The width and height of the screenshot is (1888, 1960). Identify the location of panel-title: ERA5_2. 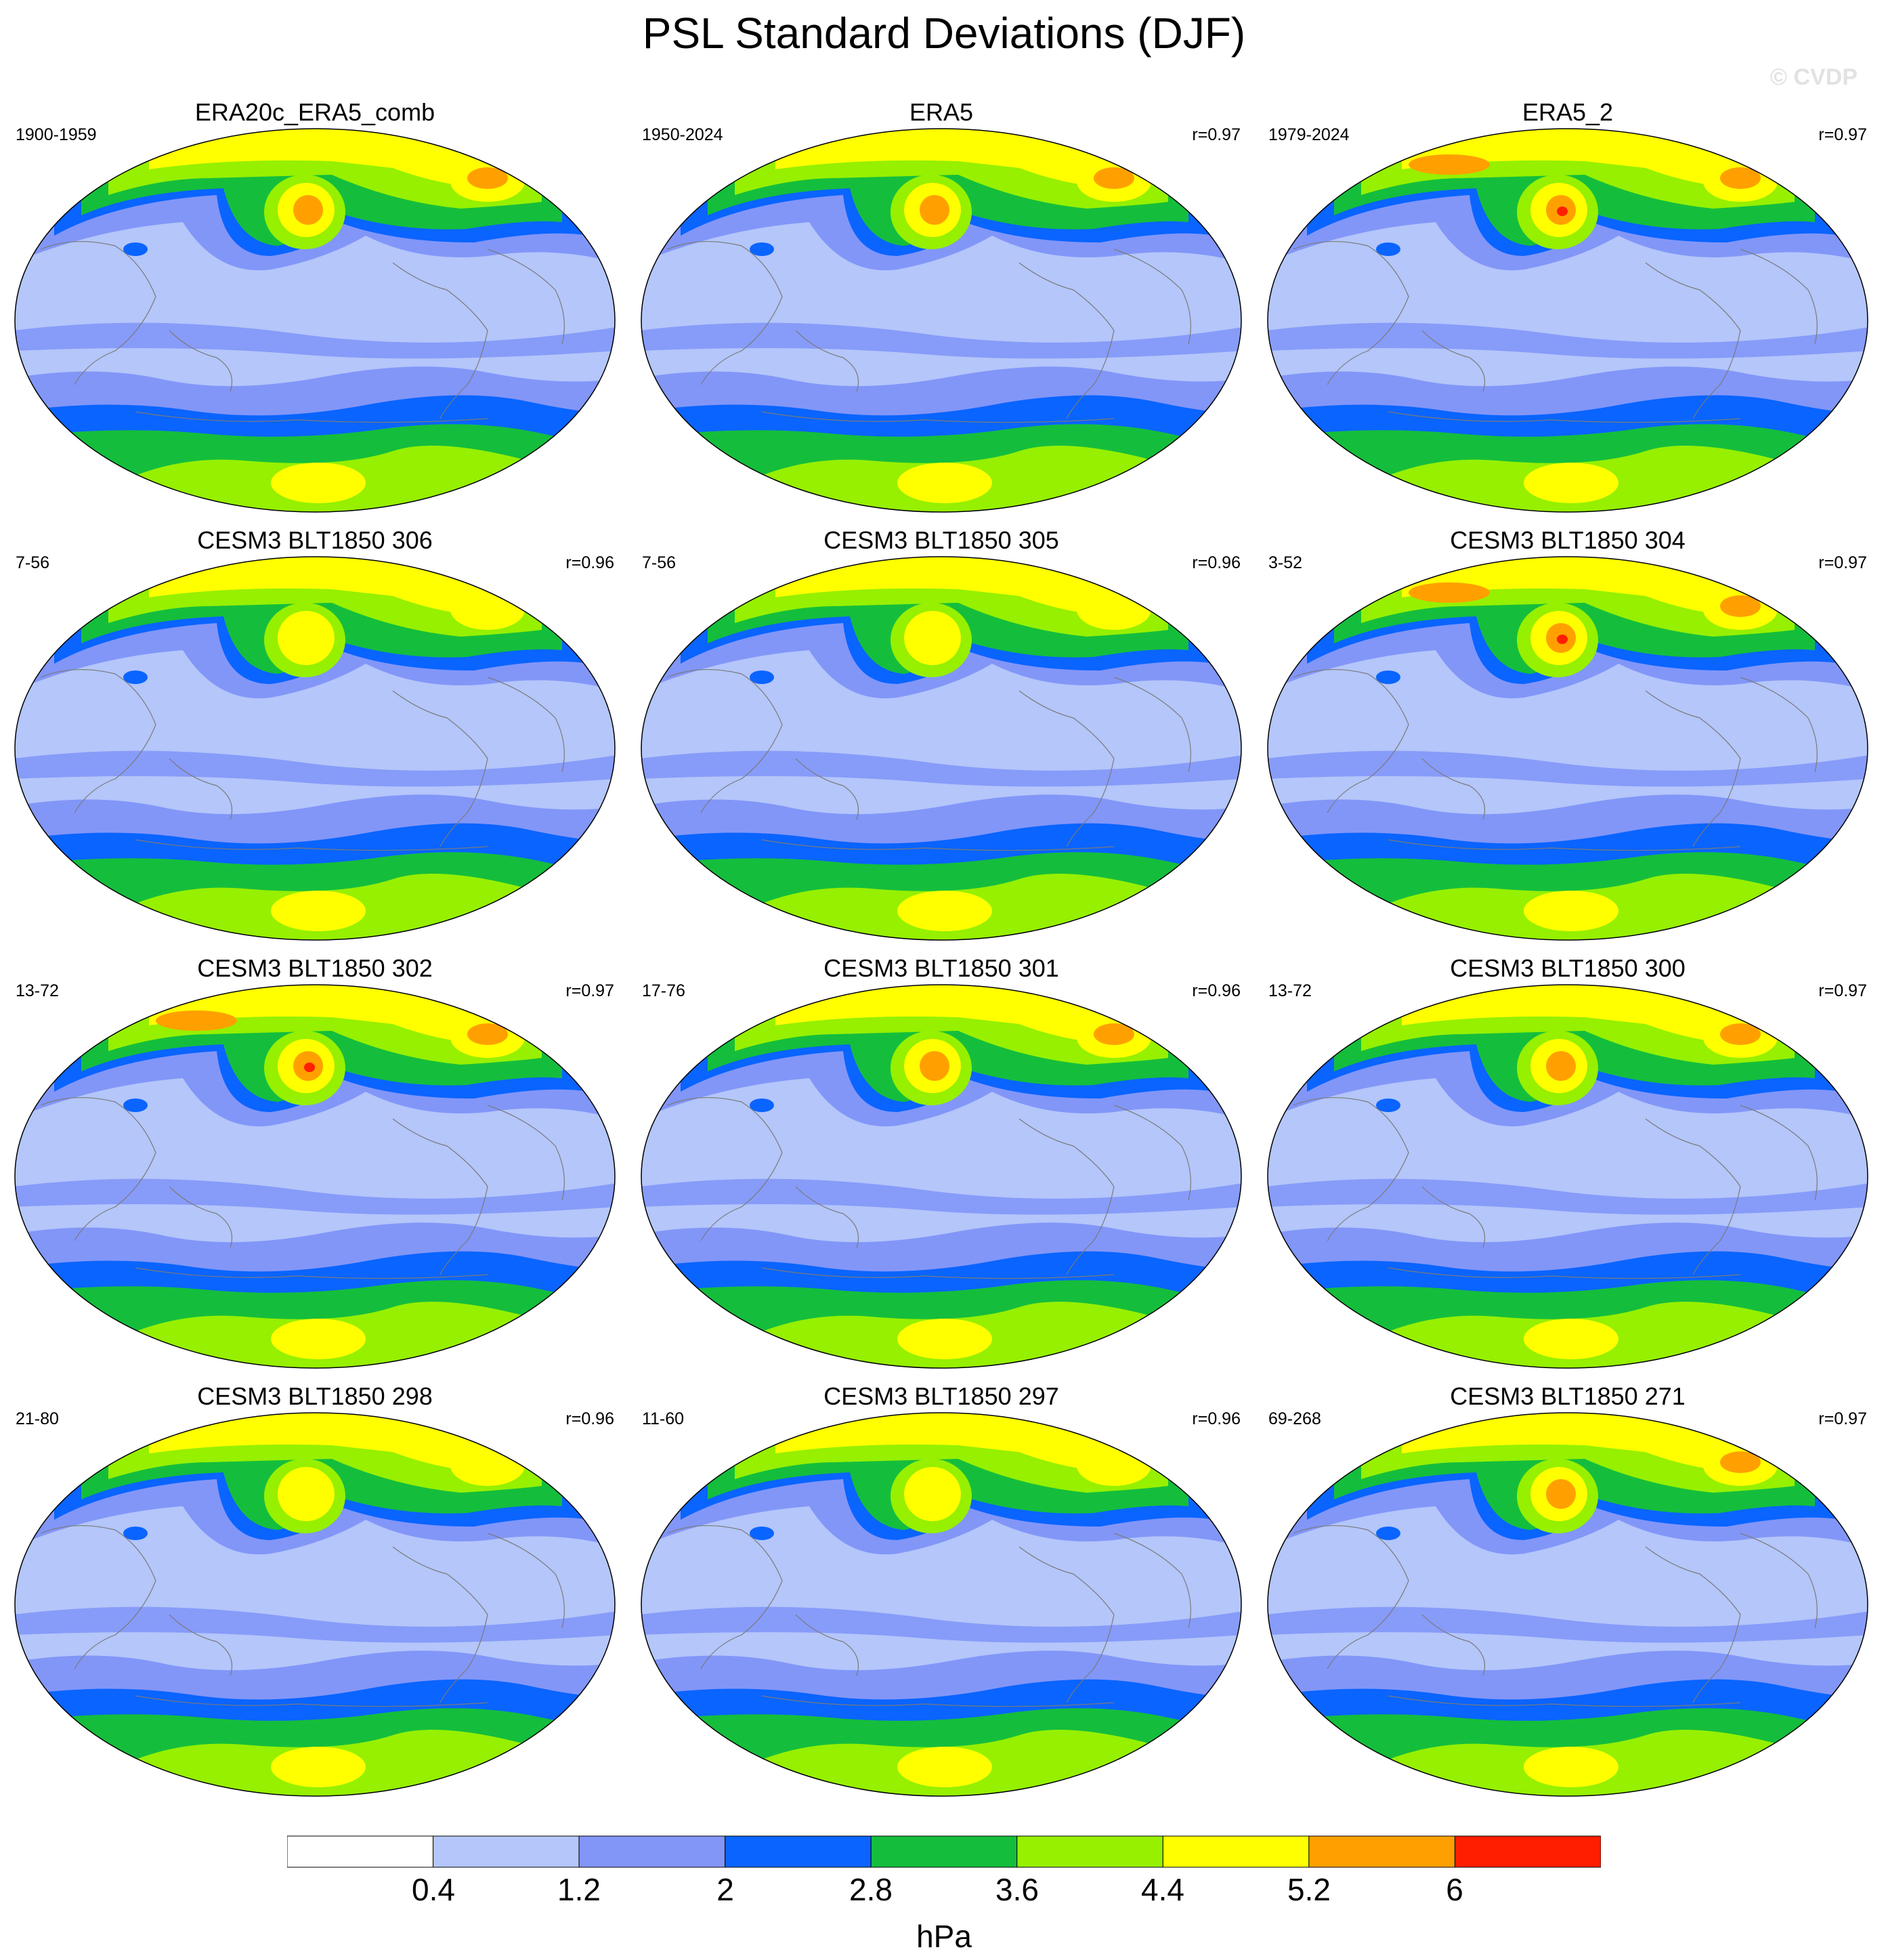
(1568, 112).